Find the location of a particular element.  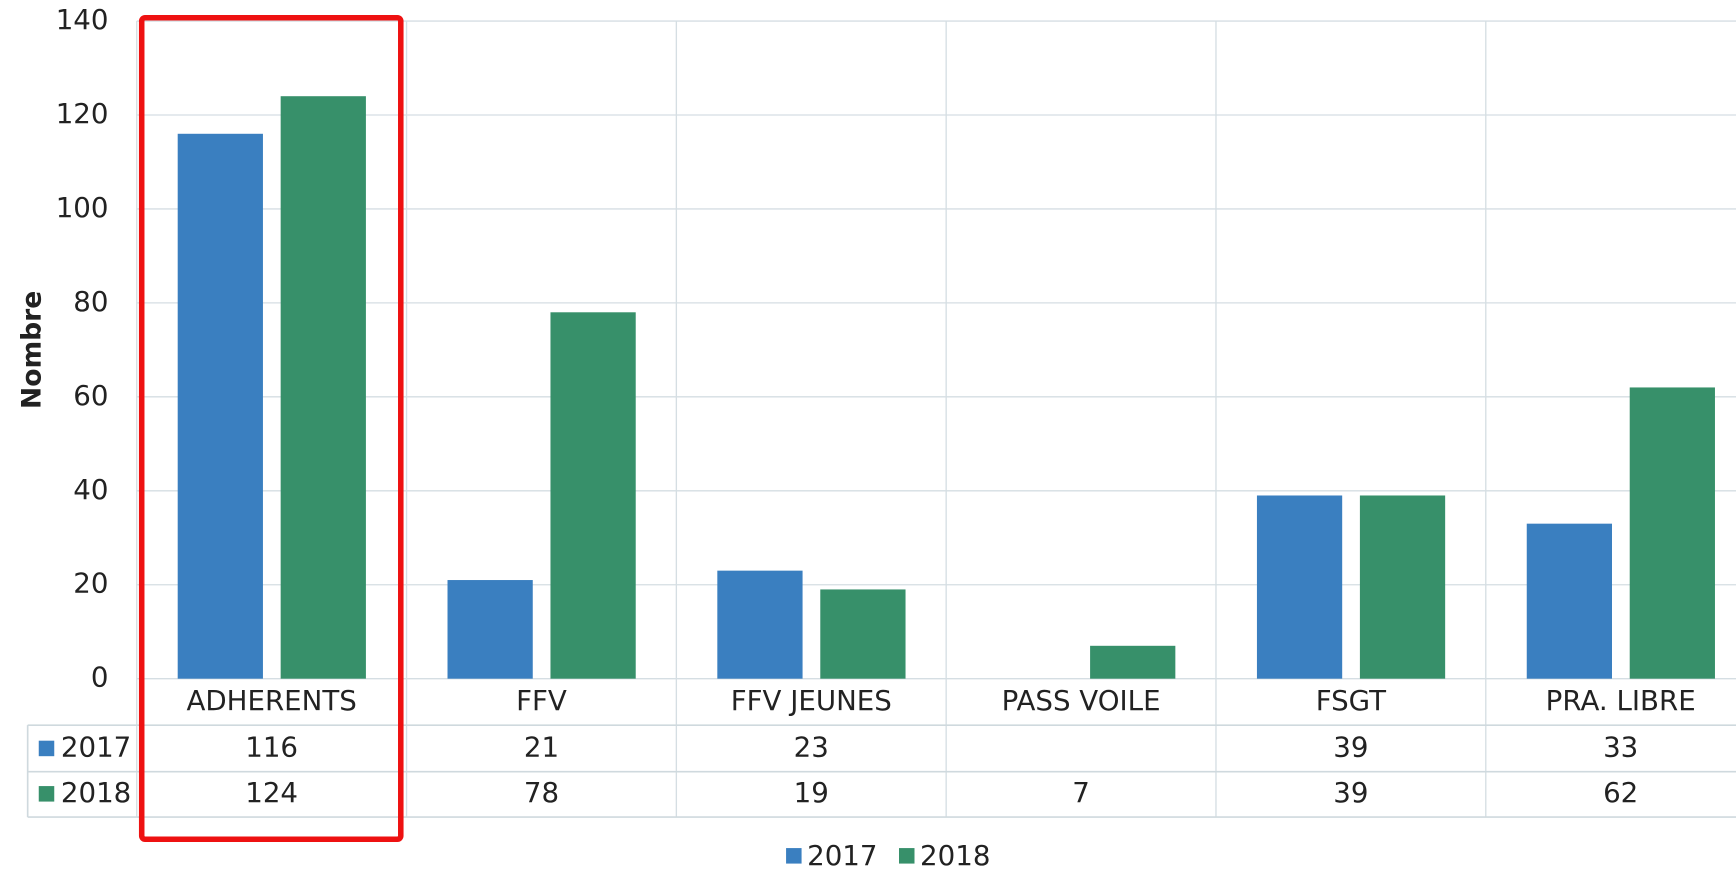

legend-label: 2018 is located at coordinates (955, 855).